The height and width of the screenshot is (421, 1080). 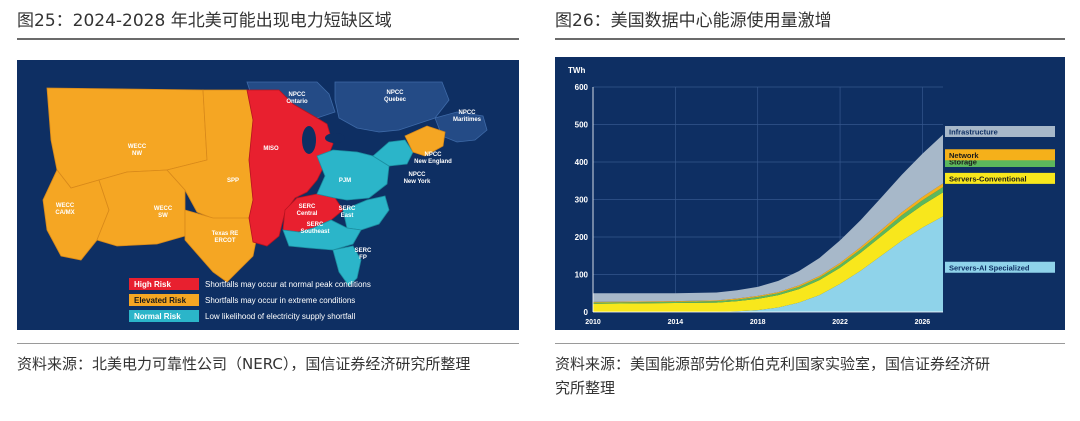 What do you see at coordinates (973, 132) in the screenshot?
I see `series-label-infrastructure: Infrastructure` at bounding box center [973, 132].